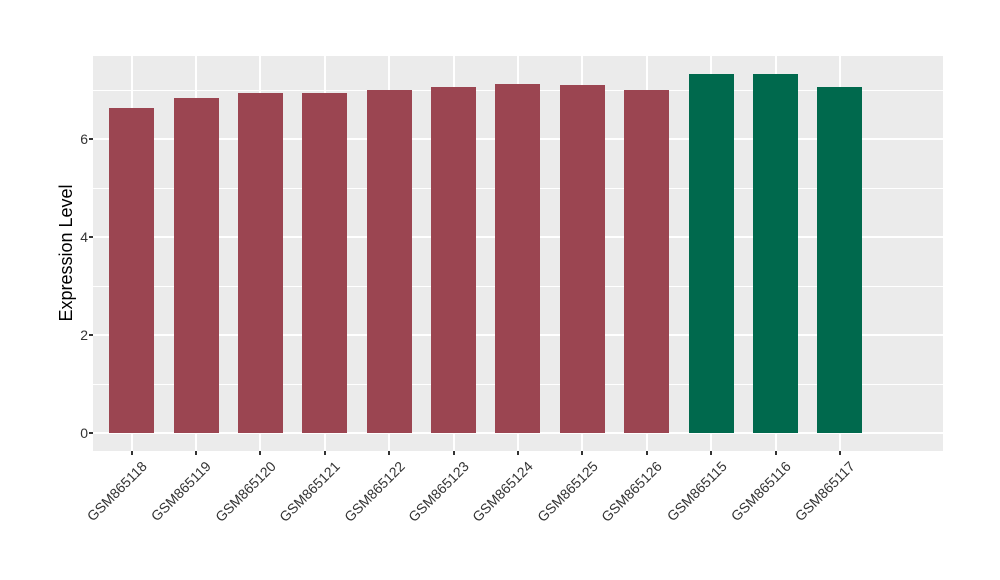 This screenshot has width=1000, height=580. Describe the element at coordinates (245, 491) in the screenshot. I see `x-tick-label: GSM865120` at that location.